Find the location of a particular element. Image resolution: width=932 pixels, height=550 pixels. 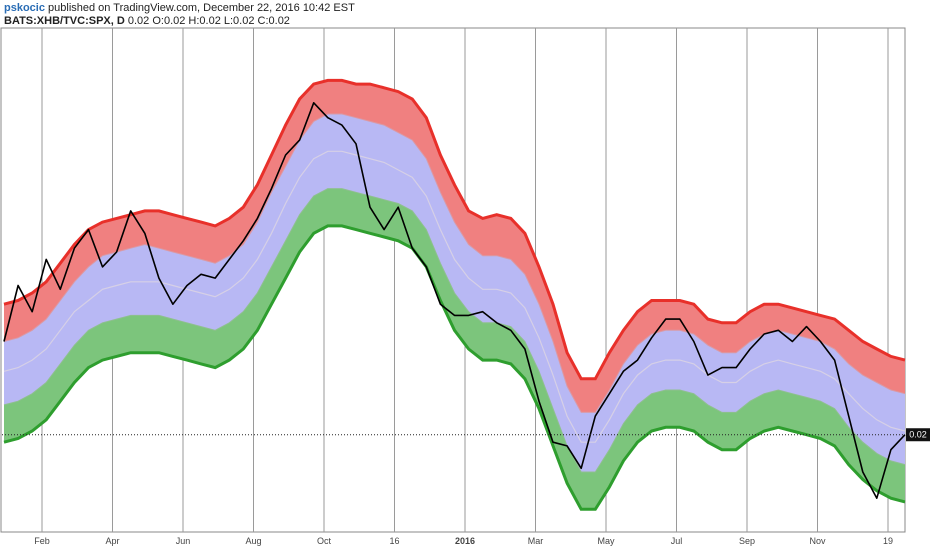

x-tick-label: 16 is located at coordinates (394, 541).